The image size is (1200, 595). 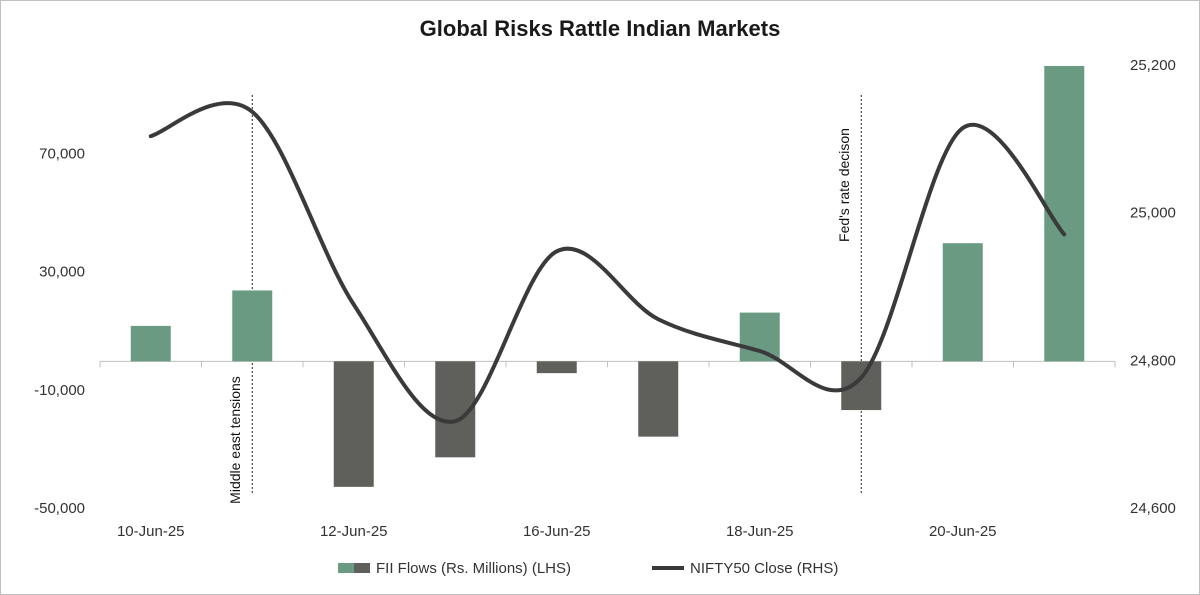 I want to click on y2-tick-label: 24,800, so click(x=1153, y=360).